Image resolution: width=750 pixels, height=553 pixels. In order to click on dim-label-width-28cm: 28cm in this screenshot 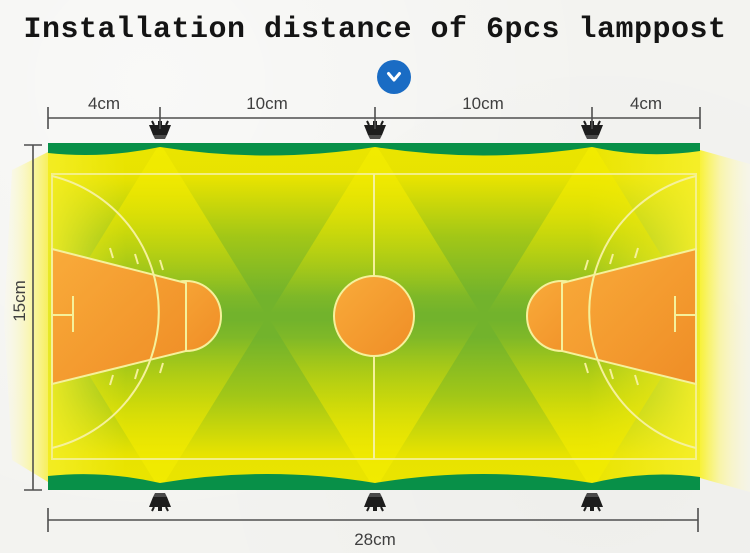, I will do `click(375, 539)`.